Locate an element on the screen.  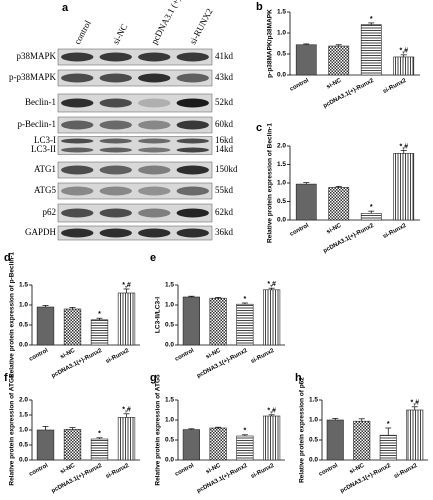
size-label: 60kd is located at coordinates (224, 124).